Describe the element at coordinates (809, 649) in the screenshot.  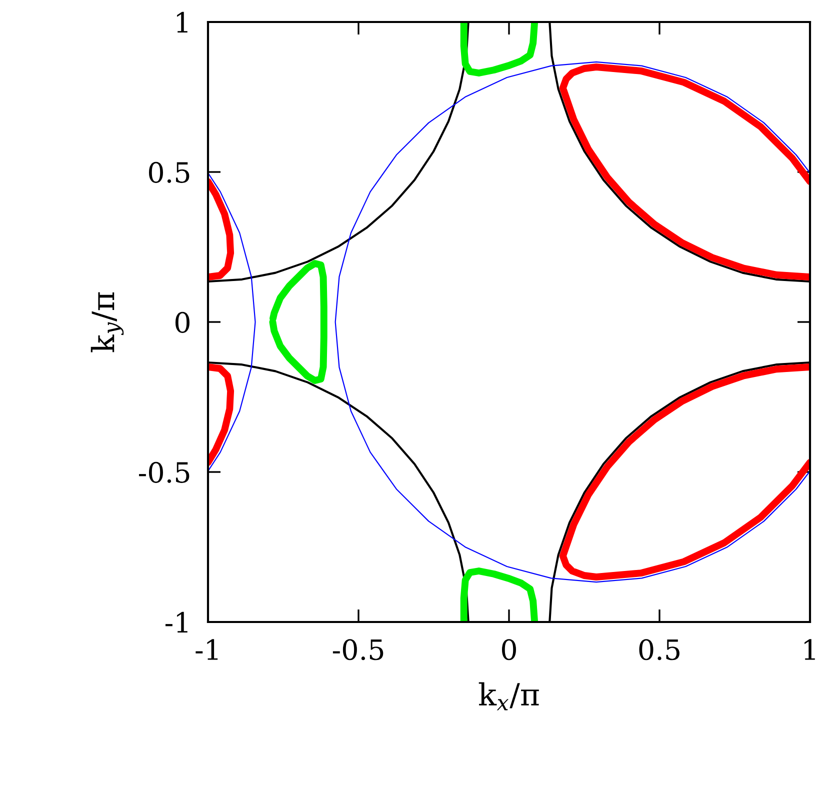
I see `x-tick-label: 1` at that location.